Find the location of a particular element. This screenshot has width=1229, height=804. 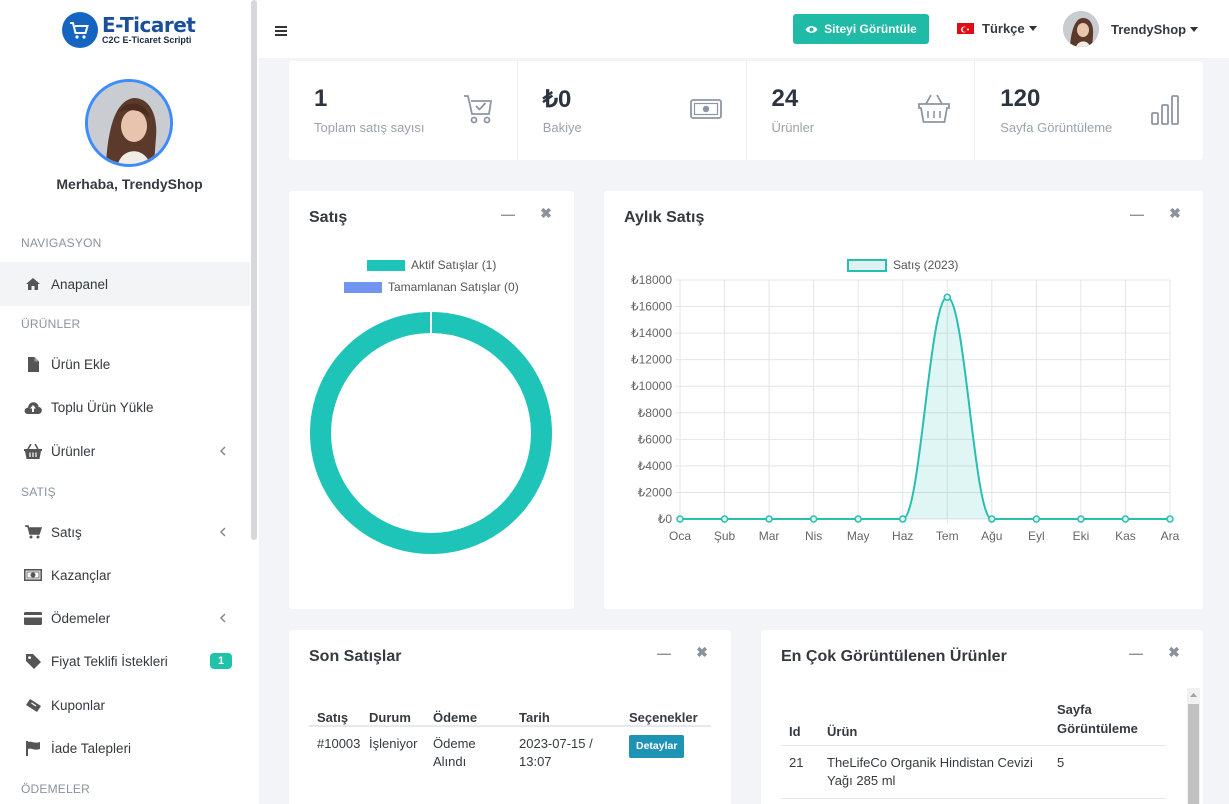

y-tick-label: ₺16000 is located at coordinates (651, 307).